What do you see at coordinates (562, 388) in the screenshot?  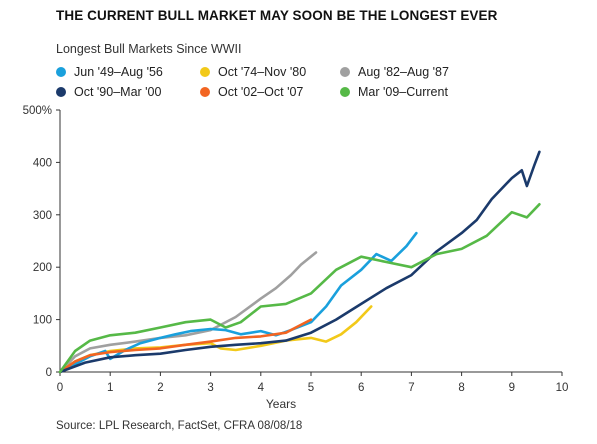 I see `x-tick-label: 10` at bounding box center [562, 388].